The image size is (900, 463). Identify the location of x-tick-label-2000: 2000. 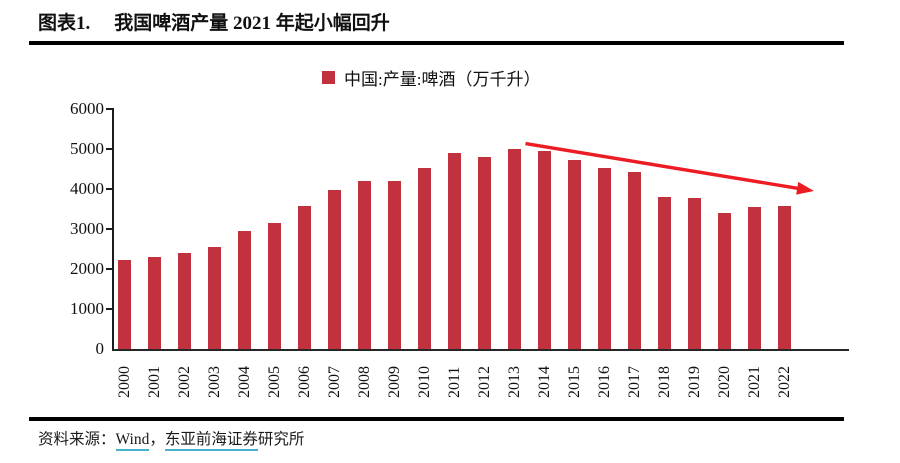
(124, 382).